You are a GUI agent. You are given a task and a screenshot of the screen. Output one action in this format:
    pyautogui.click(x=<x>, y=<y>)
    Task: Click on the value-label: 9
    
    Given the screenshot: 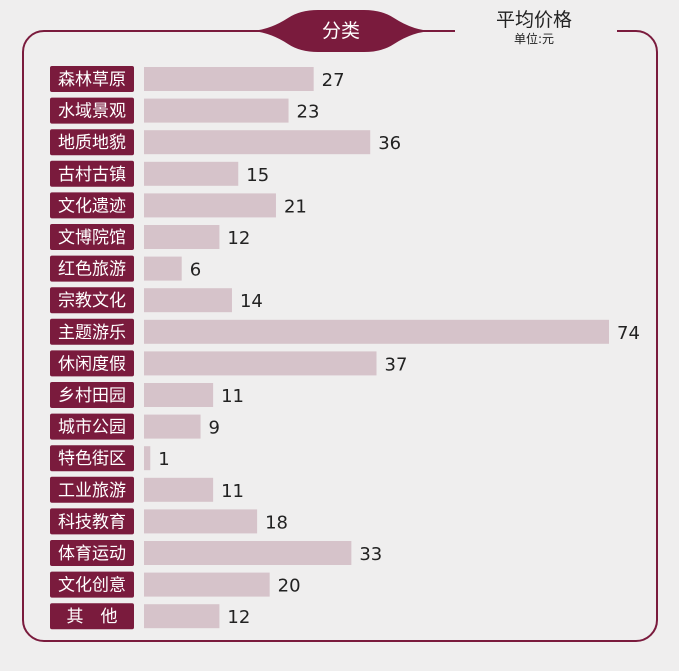 What is the action you would take?
    pyautogui.click(x=214, y=428)
    